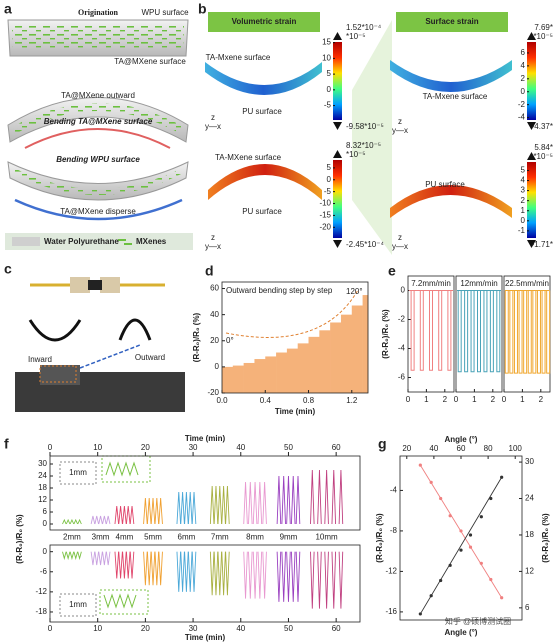 This screenshot has height=642, width=554. What do you see at coordinates (6, 444) in the screenshot?
I see `panel-label: f` at bounding box center [6, 444].